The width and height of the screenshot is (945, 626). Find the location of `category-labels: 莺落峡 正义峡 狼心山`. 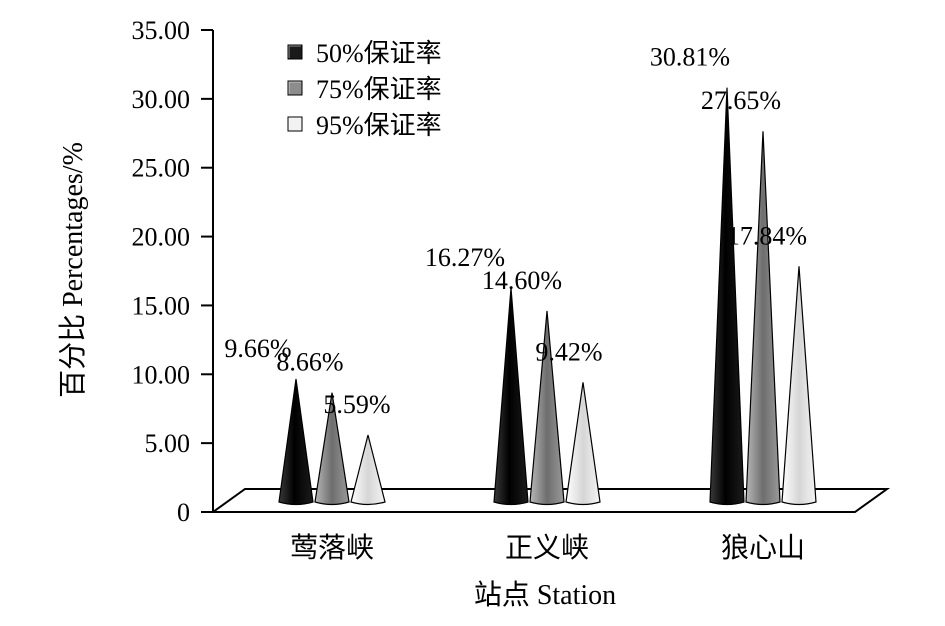

category-labels: 莺落峡 正义峡 狼心山 is located at coordinates (547, 548).